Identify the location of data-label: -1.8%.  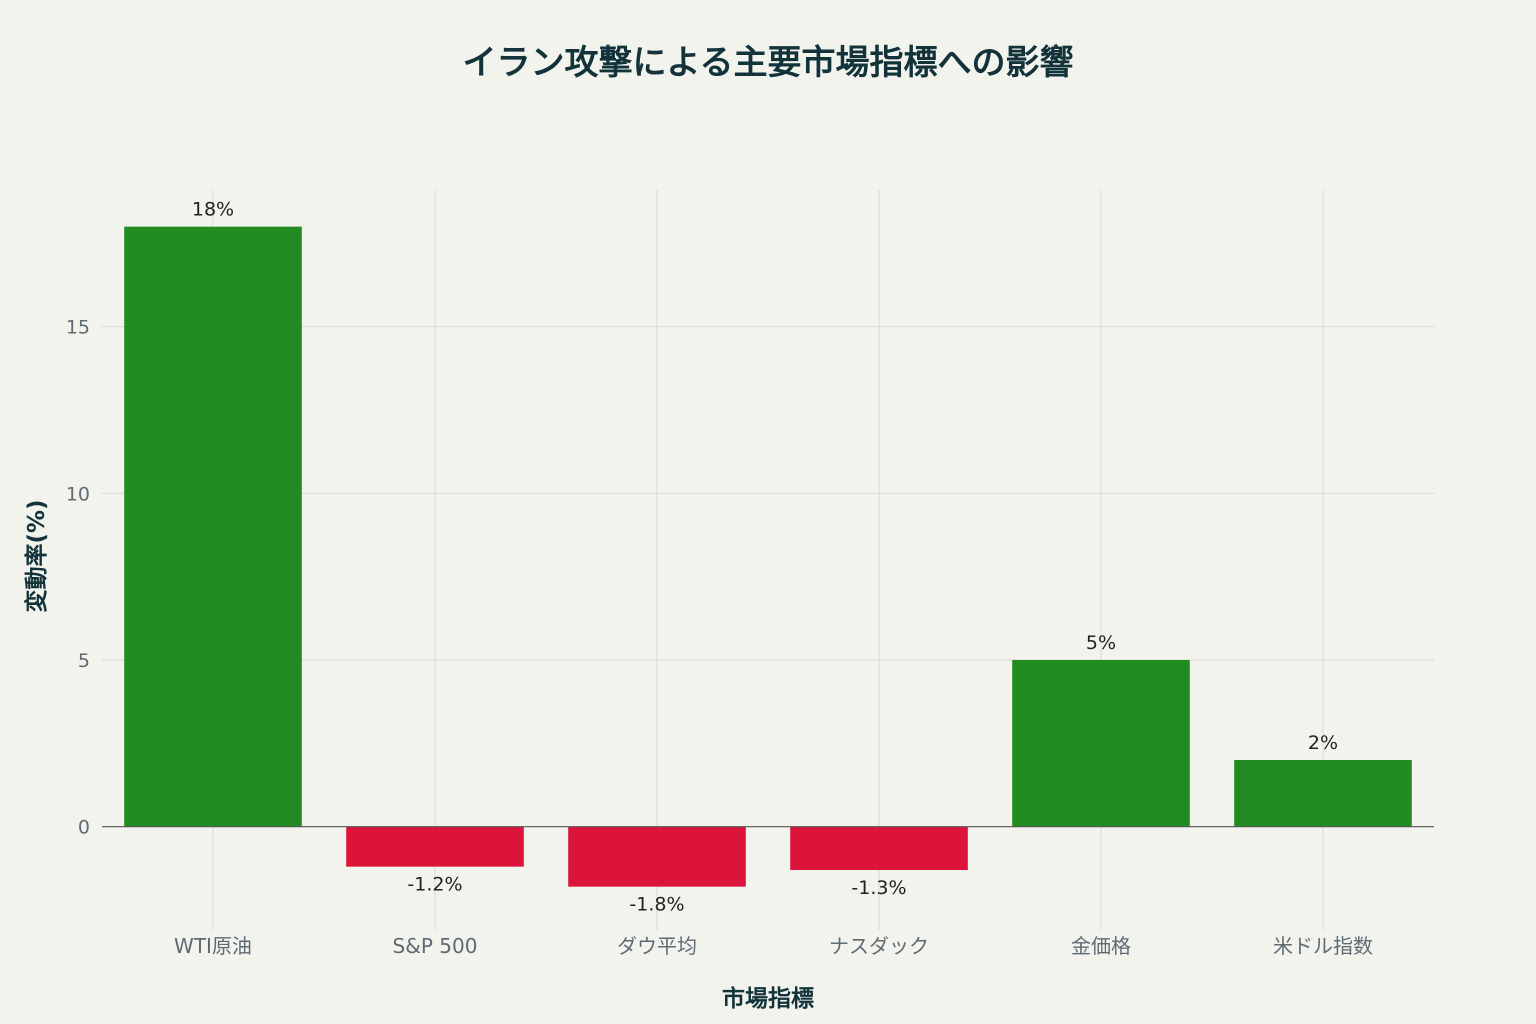
(656, 905).